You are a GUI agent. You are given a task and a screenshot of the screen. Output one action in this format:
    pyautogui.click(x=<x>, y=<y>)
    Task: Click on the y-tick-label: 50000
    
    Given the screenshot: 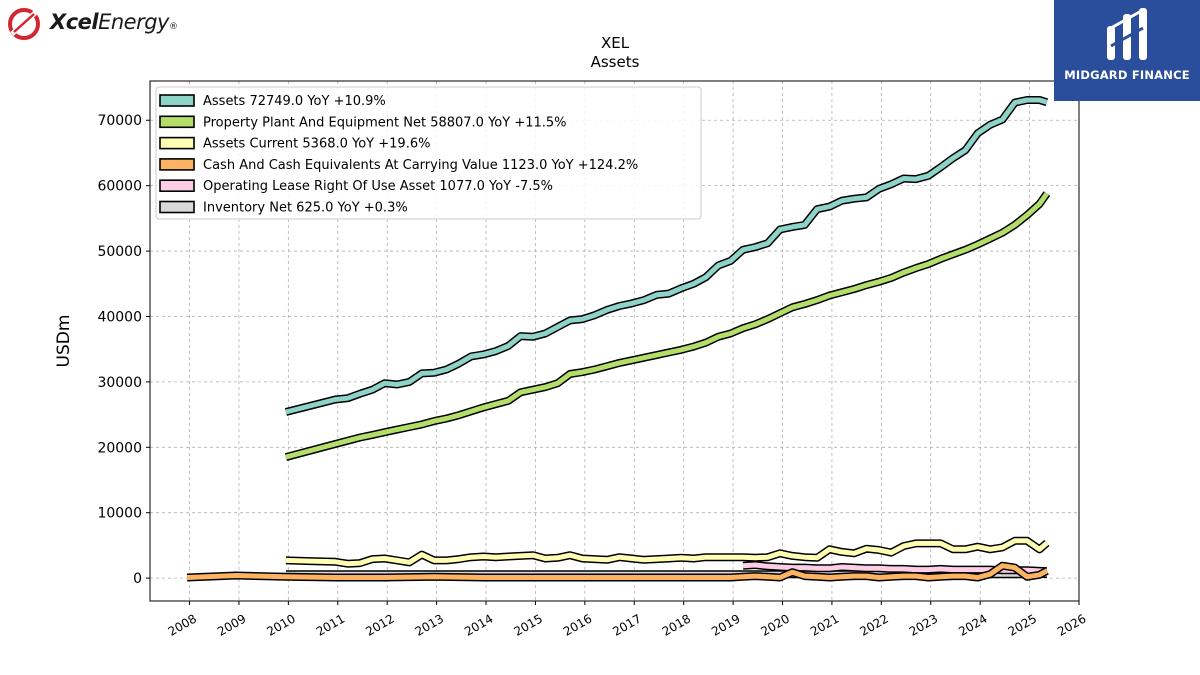 What is the action you would take?
    pyautogui.click(x=119, y=252)
    